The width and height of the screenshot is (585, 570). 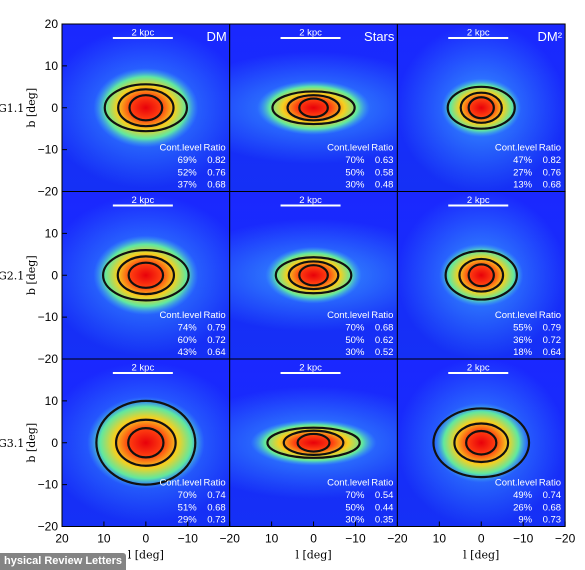 I want to click on row-label: G1.1, so click(x=12, y=108).